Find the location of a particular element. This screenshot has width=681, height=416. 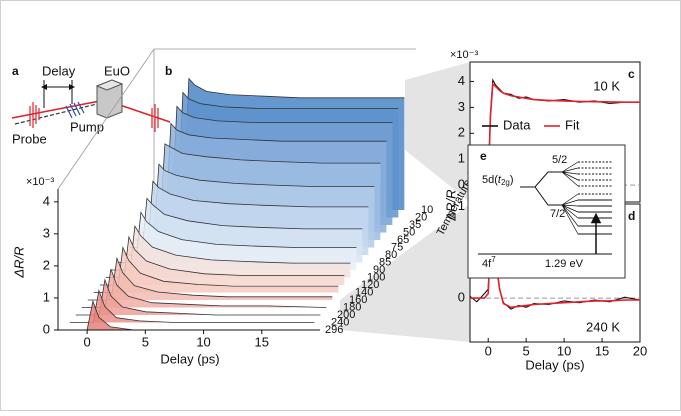

temperature-label: 100 is located at coordinates (376, 277).